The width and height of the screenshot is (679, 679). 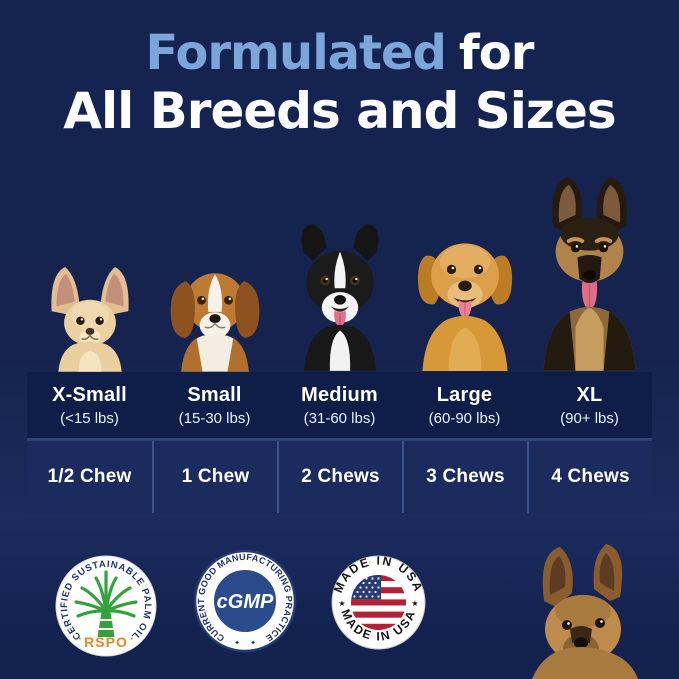 I want to click on dog-slot-large, so click(x=464, y=282).